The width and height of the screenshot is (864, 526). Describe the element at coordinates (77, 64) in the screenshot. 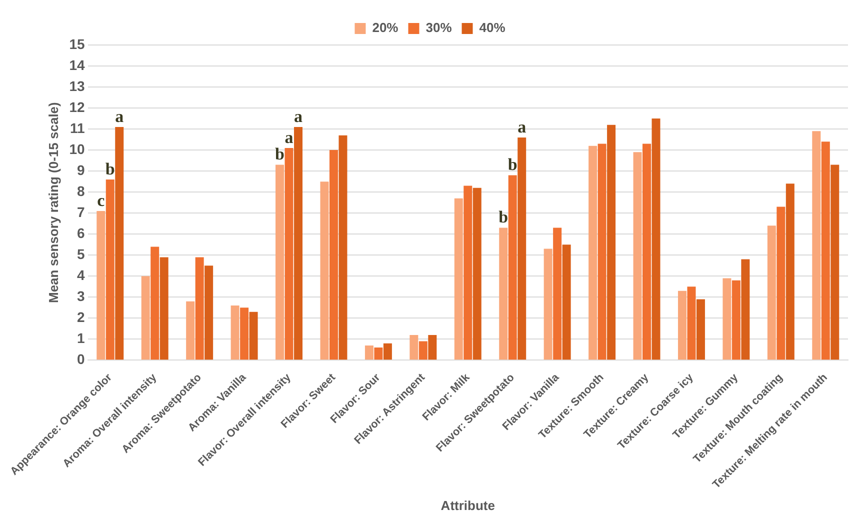

I see `y-tick-label: 14` at that location.